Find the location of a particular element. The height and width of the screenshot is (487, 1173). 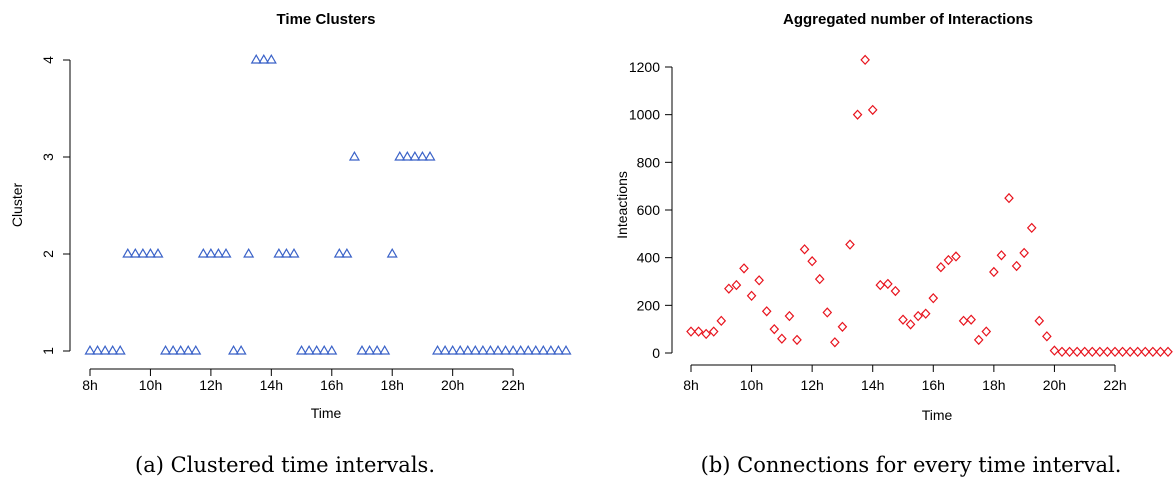

chart-title: Aggregated number of Interactions is located at coordinates (908, 19).